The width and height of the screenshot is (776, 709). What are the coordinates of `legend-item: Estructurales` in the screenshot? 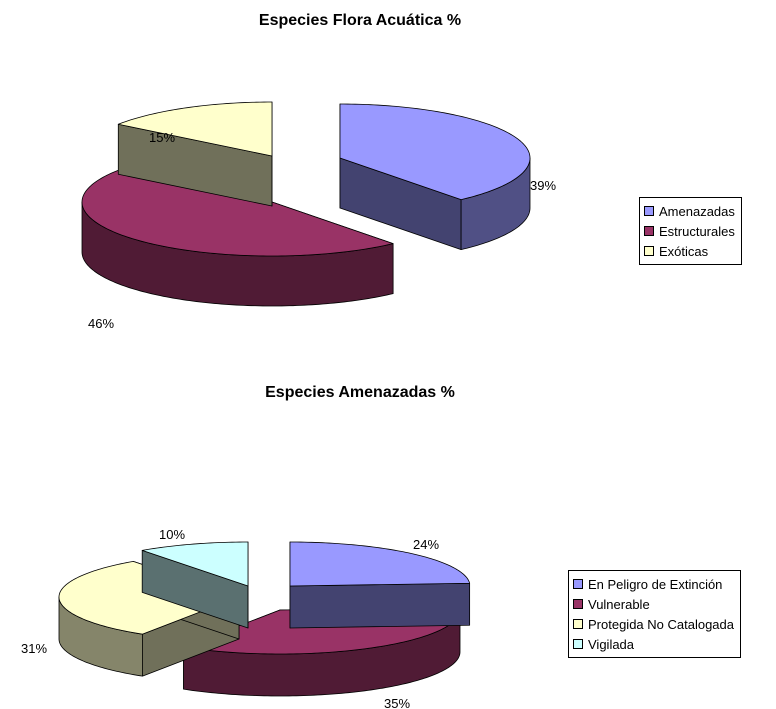 It's located at (689, 231).